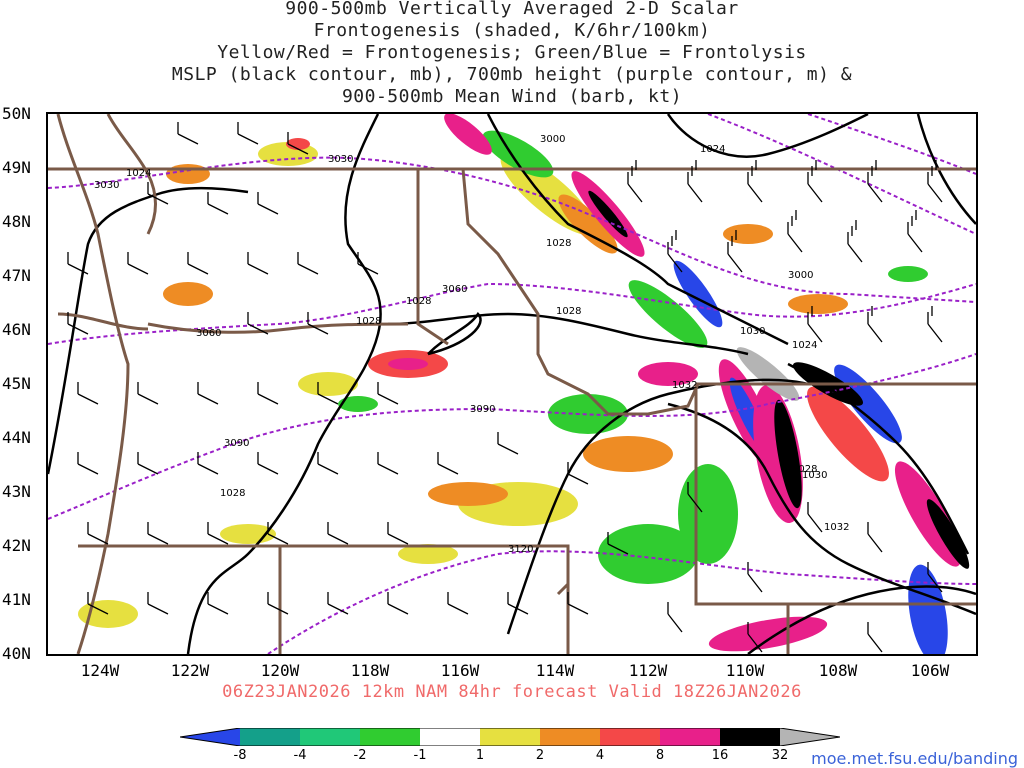  Describe the element at coordinates (540, 755) in the screenshot. I see `colorbar-label: 2` at that location.